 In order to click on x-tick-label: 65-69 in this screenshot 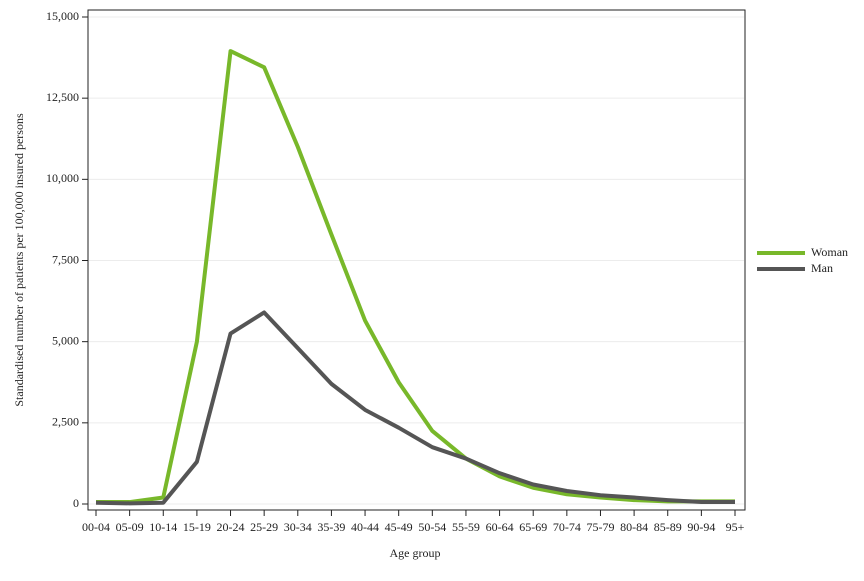, I will do `click(533, 527)`.